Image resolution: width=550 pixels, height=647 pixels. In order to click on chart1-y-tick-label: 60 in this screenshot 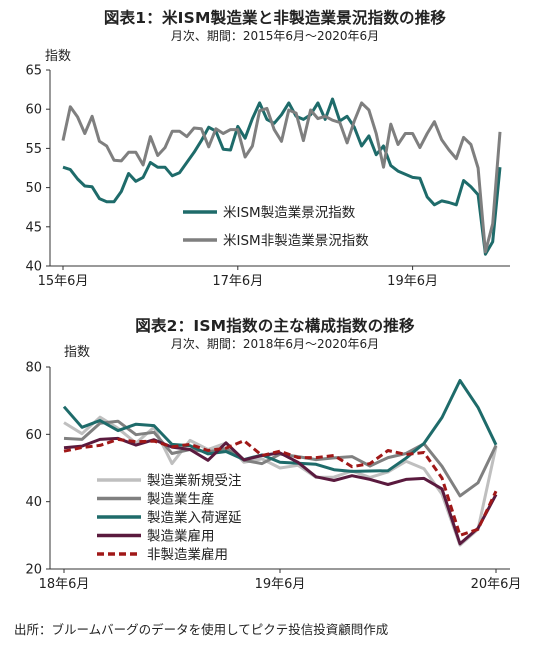, I will do `click(33, 110)`.